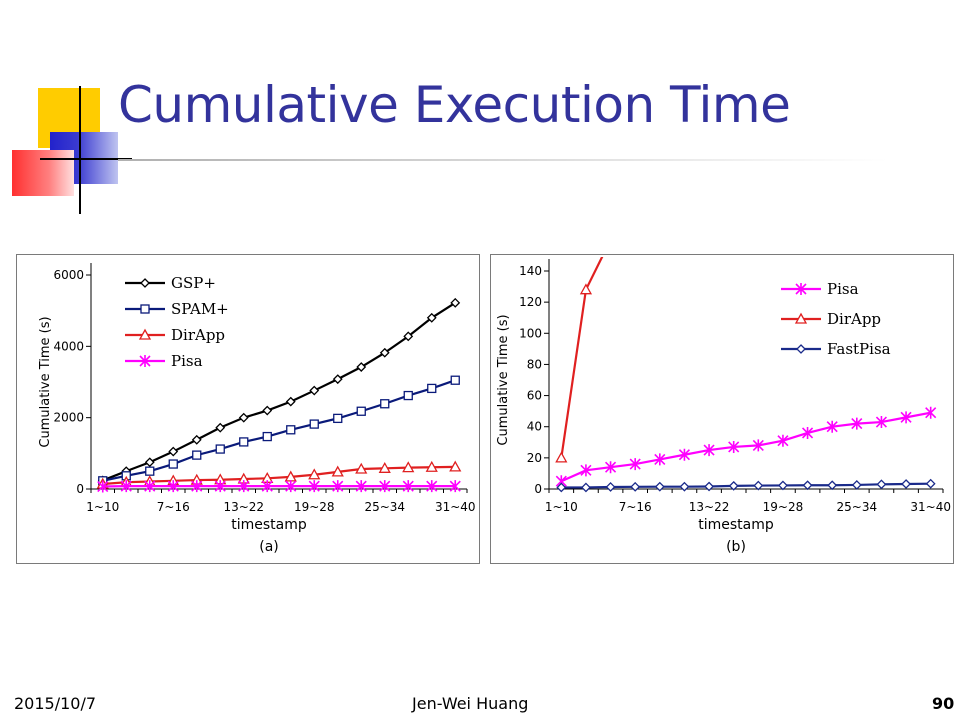 The image size is (960, 720). Describe the element at coordinates (538, 489) in the screenshot. I see `y-tick-label: 0` at that location.